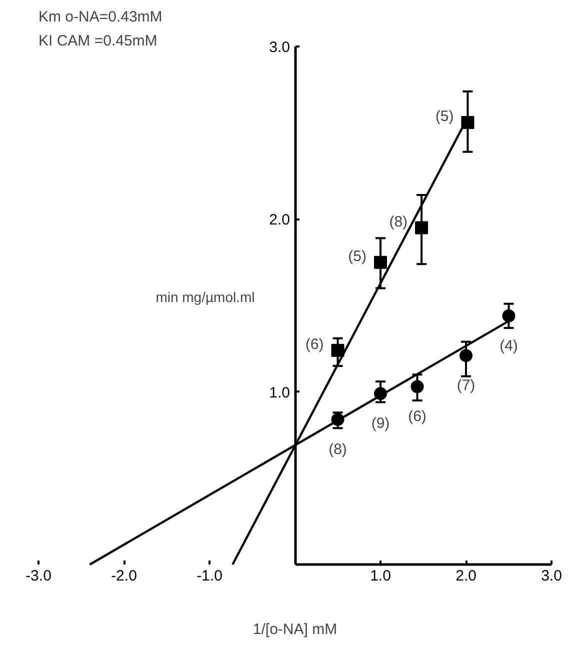 Image resolution: width=572 pixels, height=650 pixels. I want to click on text: Km o-NA=0.43mM, so click(100, 17).